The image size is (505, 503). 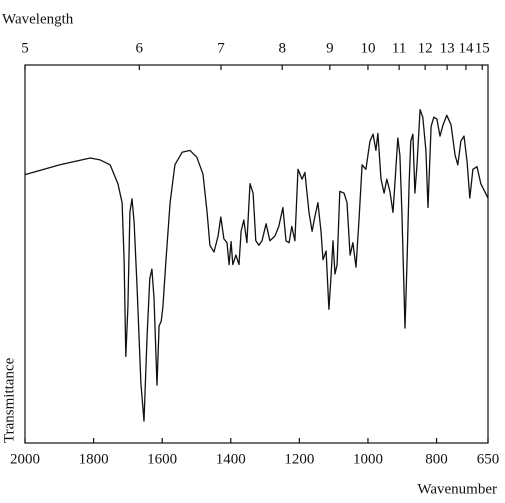 What do you see at coordinates (140, 48) in the screenshot?
I see `x2-tick-label: 6` at bounding box center [140, 48].